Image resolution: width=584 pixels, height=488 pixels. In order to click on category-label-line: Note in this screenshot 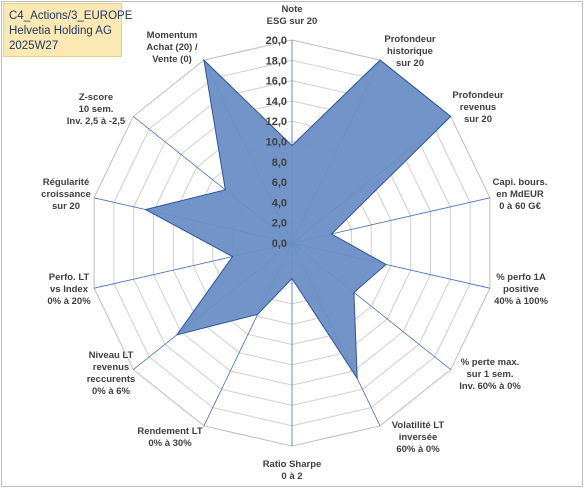, I will do `click(291, 9)`.